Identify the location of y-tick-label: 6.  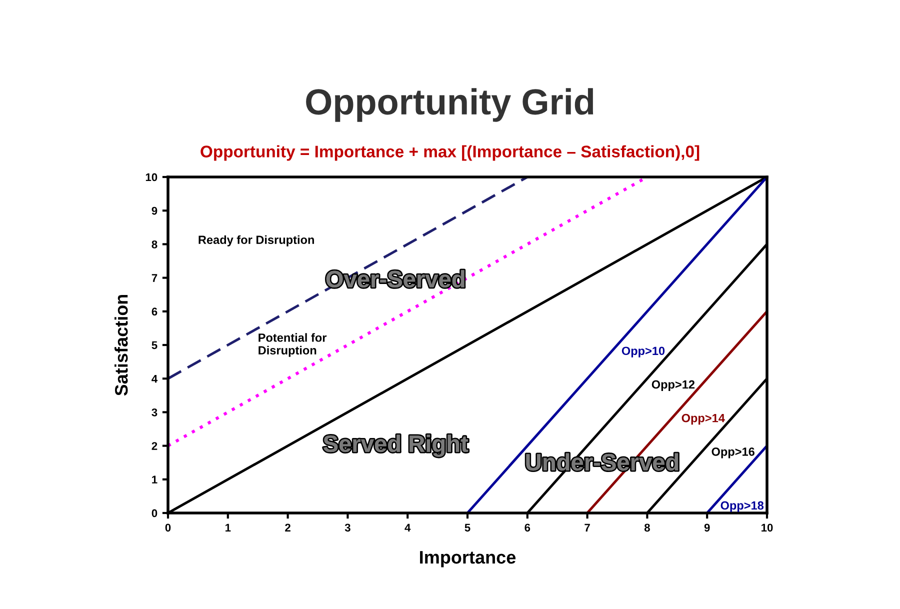
(155, 312).